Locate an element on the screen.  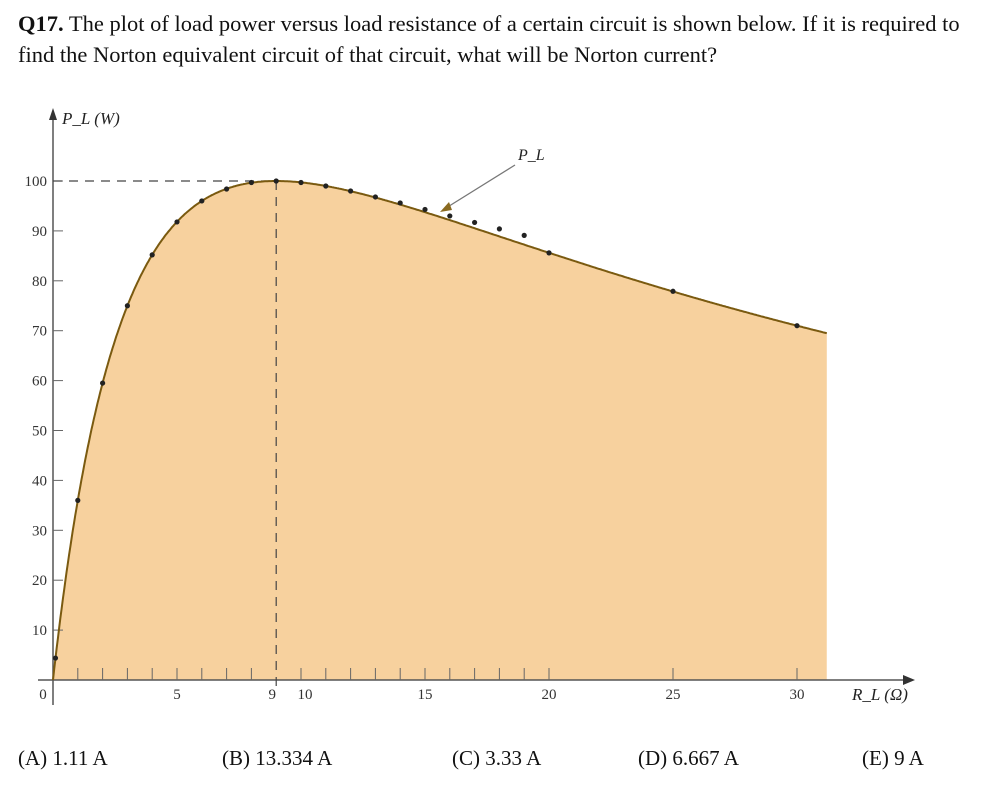
x-tick-label: 10 is located at coordinates (305, 695).